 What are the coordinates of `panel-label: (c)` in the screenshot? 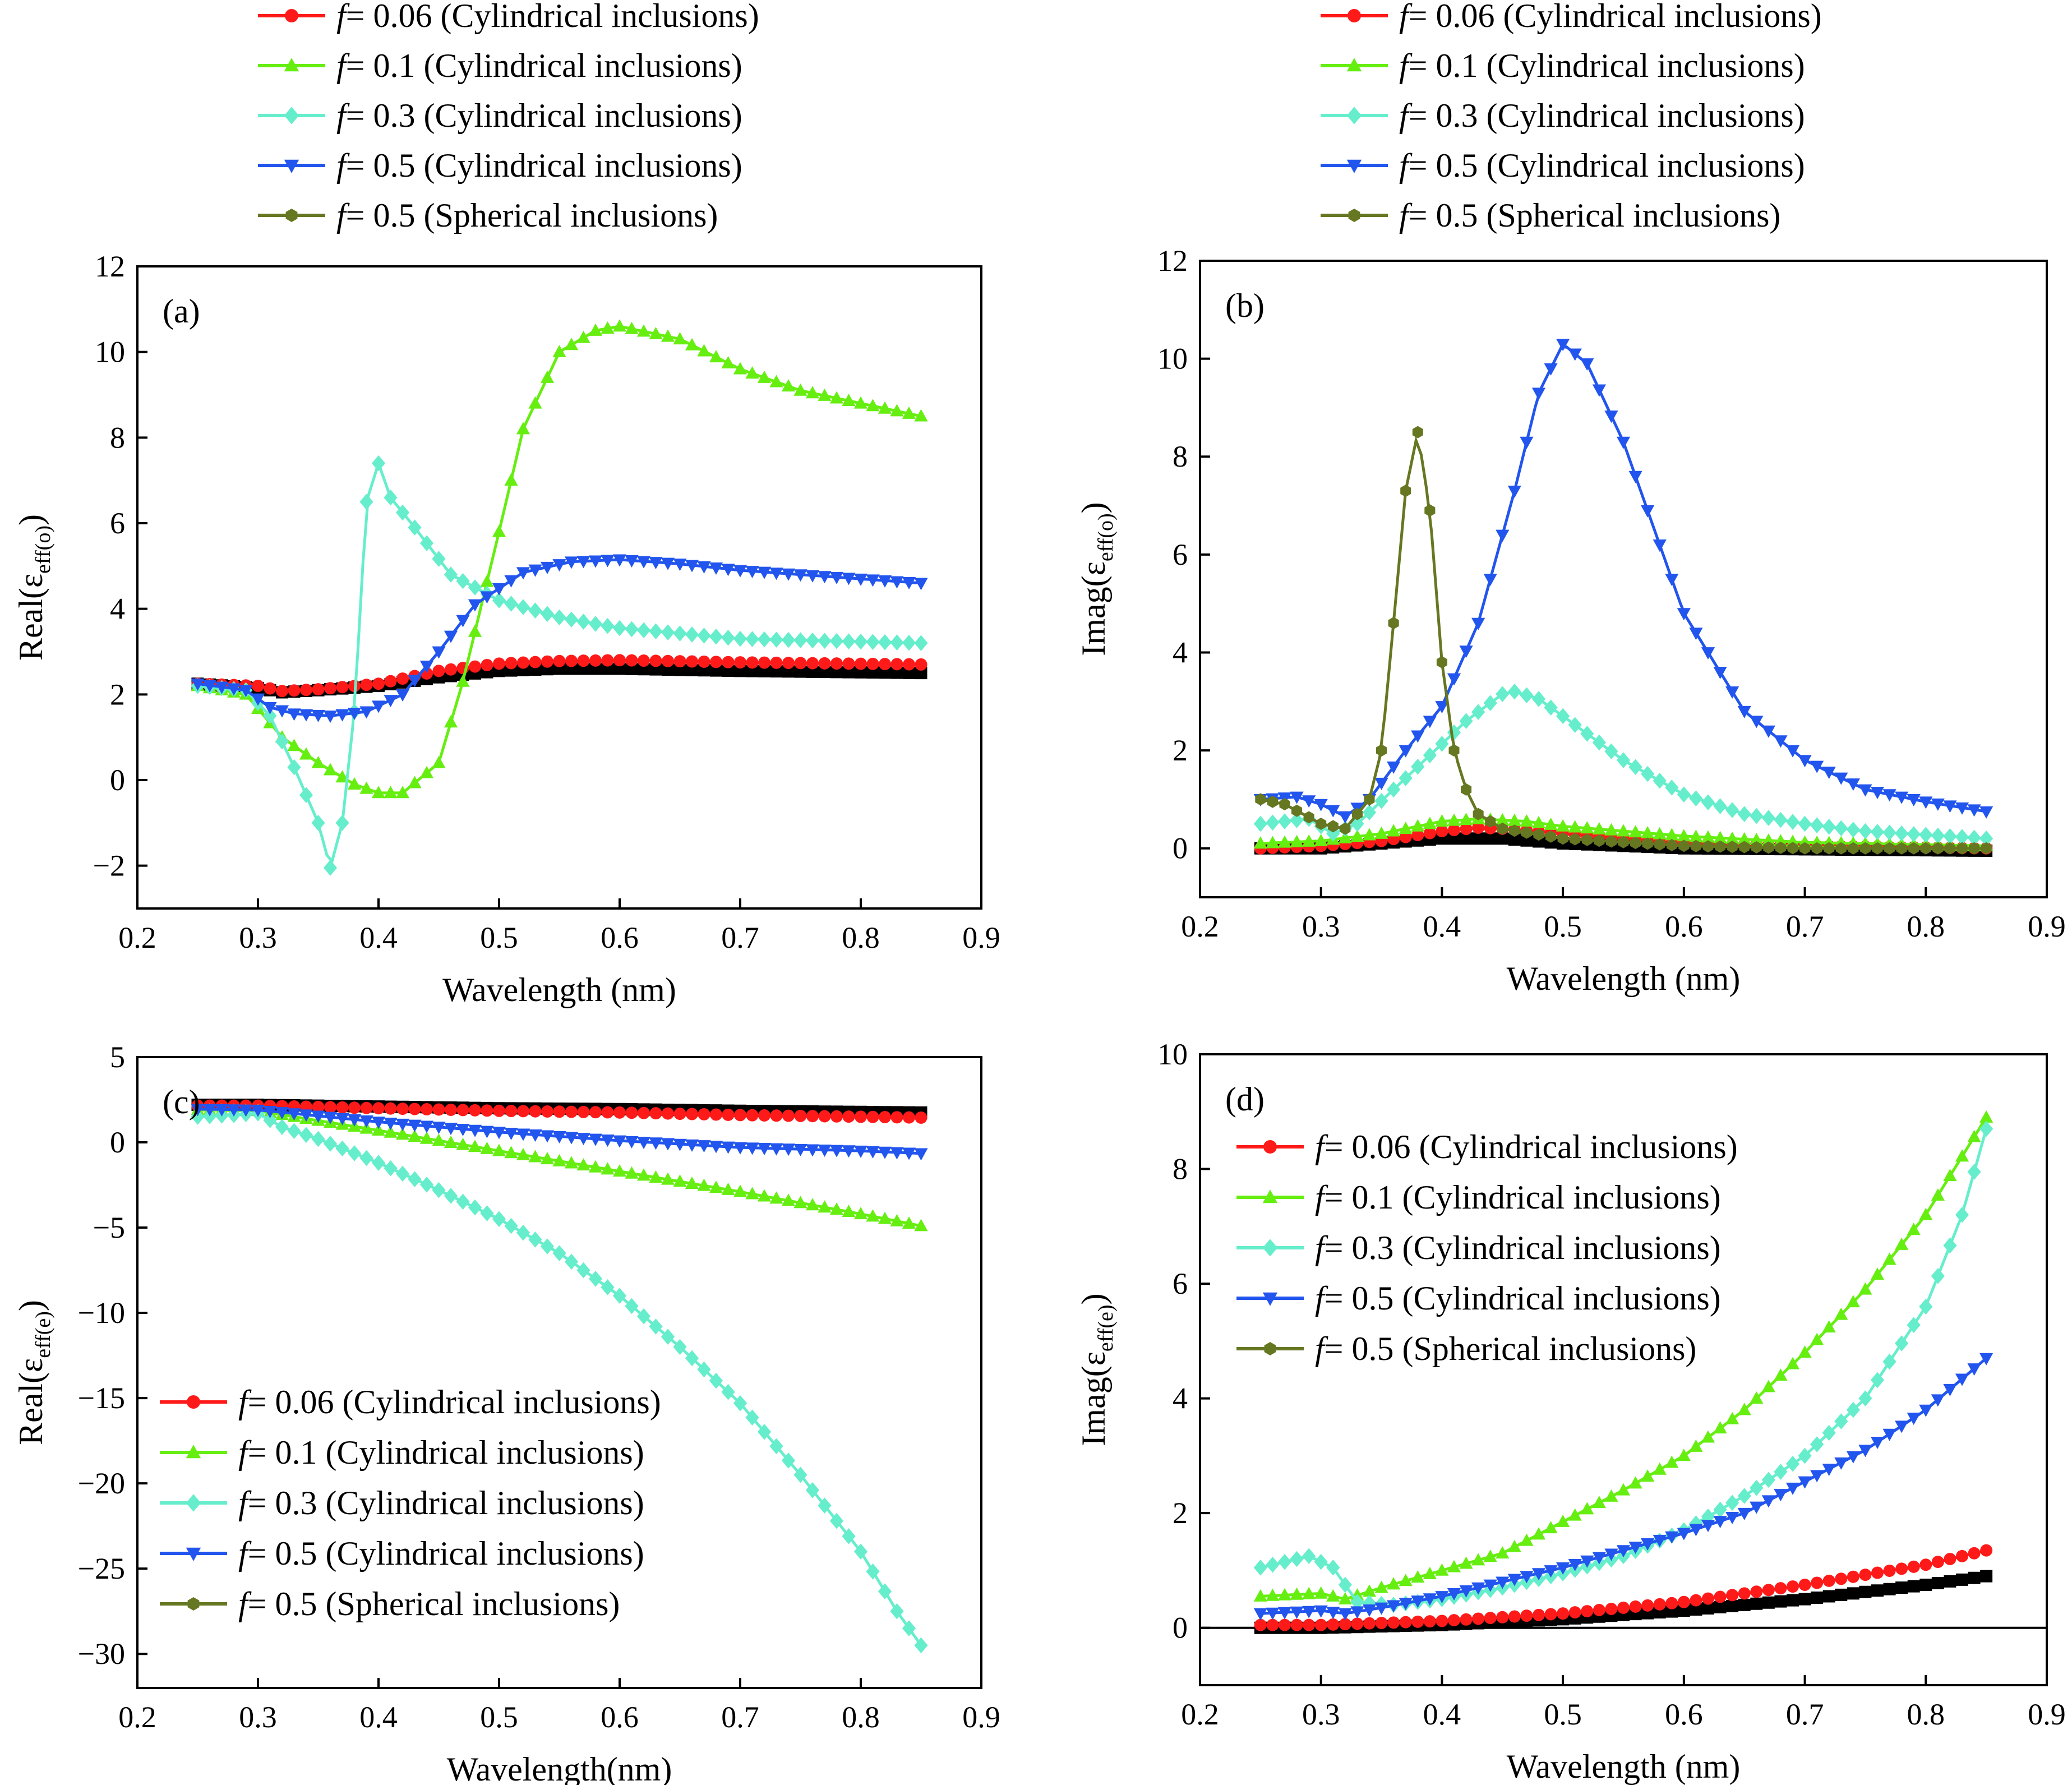 It's located at (181, 1101).